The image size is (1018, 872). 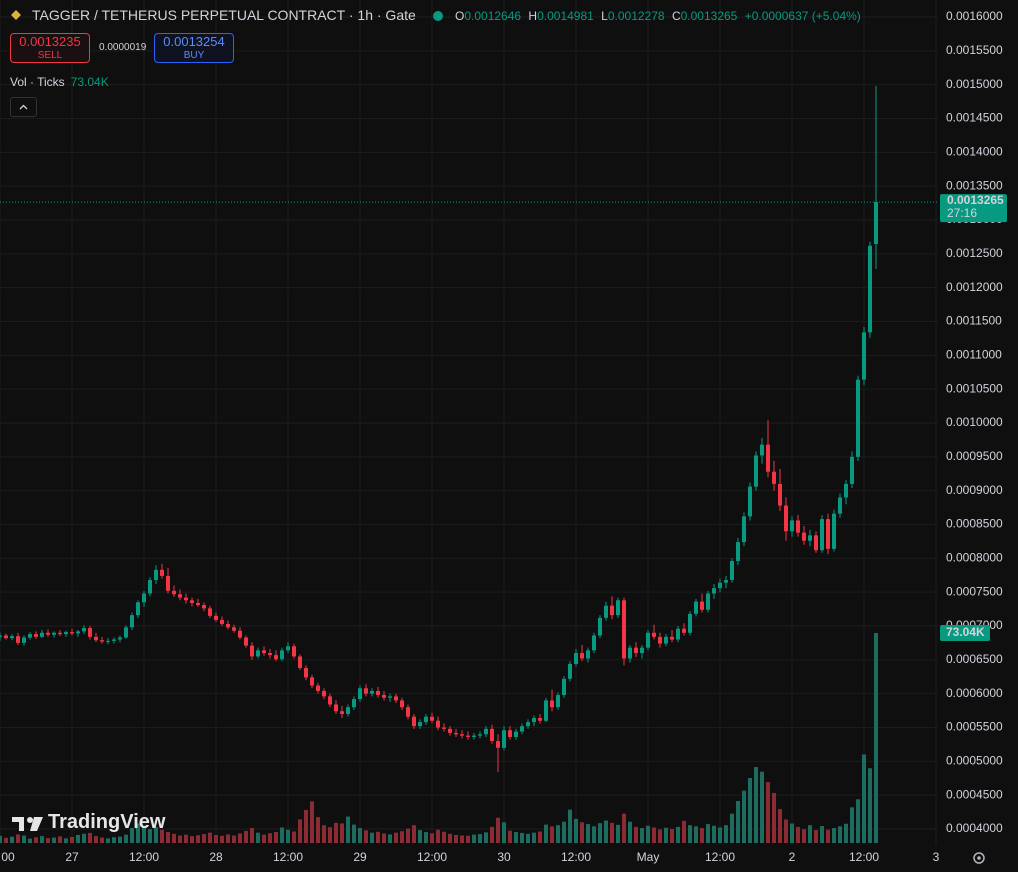 What do you see at coordinates (8, 857) in the screenshot?
I see `x-tick-label: 00` at bounding box center [8, 857].